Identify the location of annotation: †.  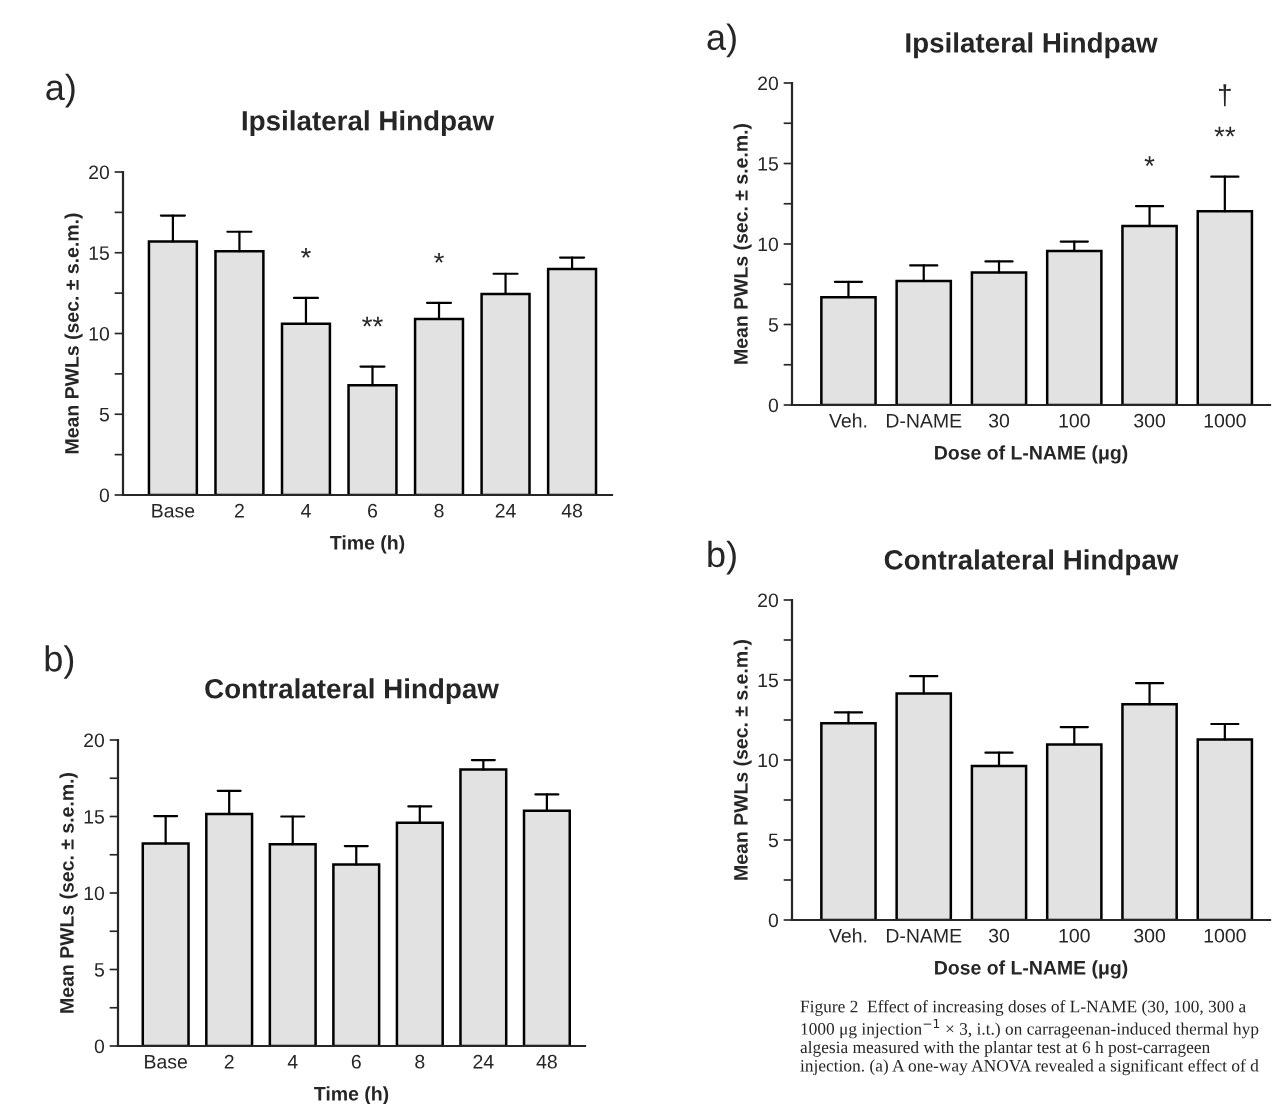
(1224, 95).